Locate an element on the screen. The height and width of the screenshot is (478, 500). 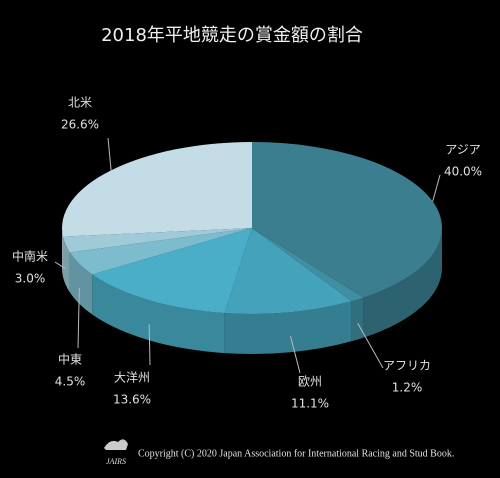
value-label: 11.1% is located at coordinates (310, 404).